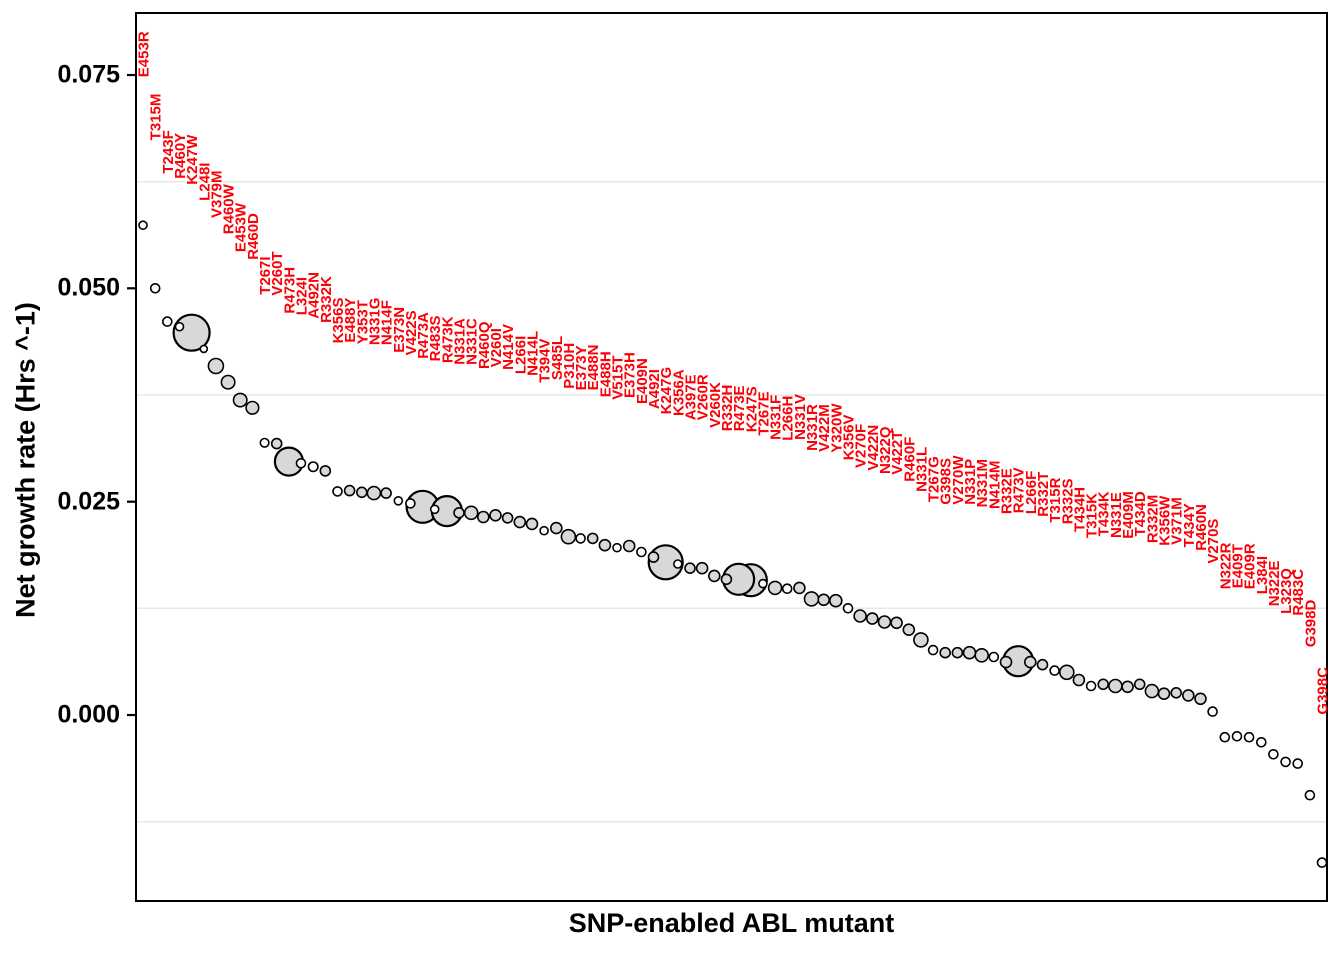 Image resolution: width=1344 pixels, height=960 pixels. Describe the element at coordinates (508, 347) in the screenshot. I see `mutant-label: N414V` at that location.